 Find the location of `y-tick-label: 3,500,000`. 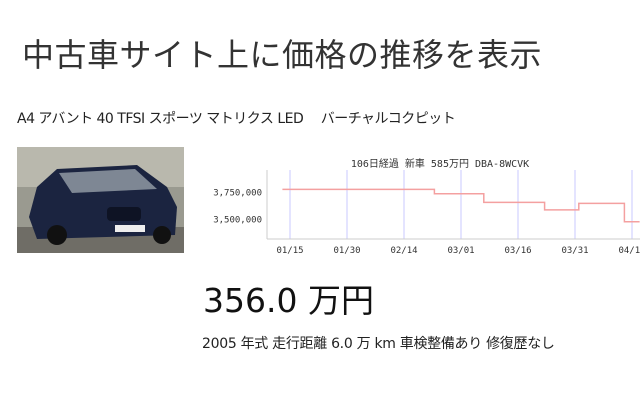

y-tick-label: 3,500,000 is located at coordinates (237, 221).